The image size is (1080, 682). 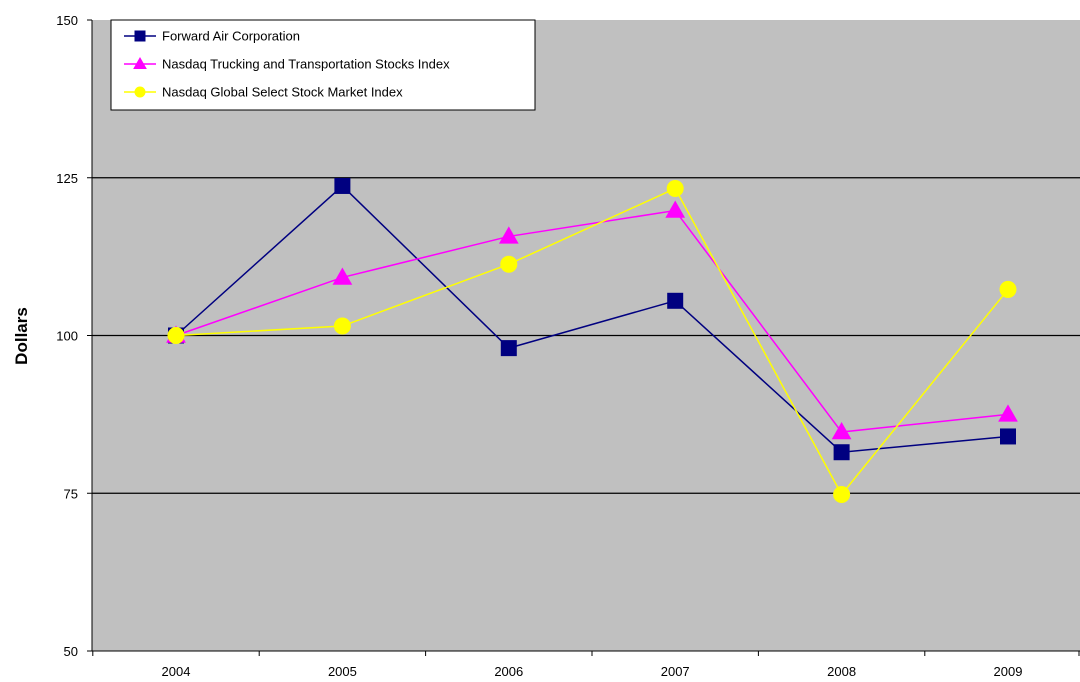 What do you see at coordinates (176, 671) in the screenshot?
I see `x-tick-label: 2004` at bounding box center [176, 671].